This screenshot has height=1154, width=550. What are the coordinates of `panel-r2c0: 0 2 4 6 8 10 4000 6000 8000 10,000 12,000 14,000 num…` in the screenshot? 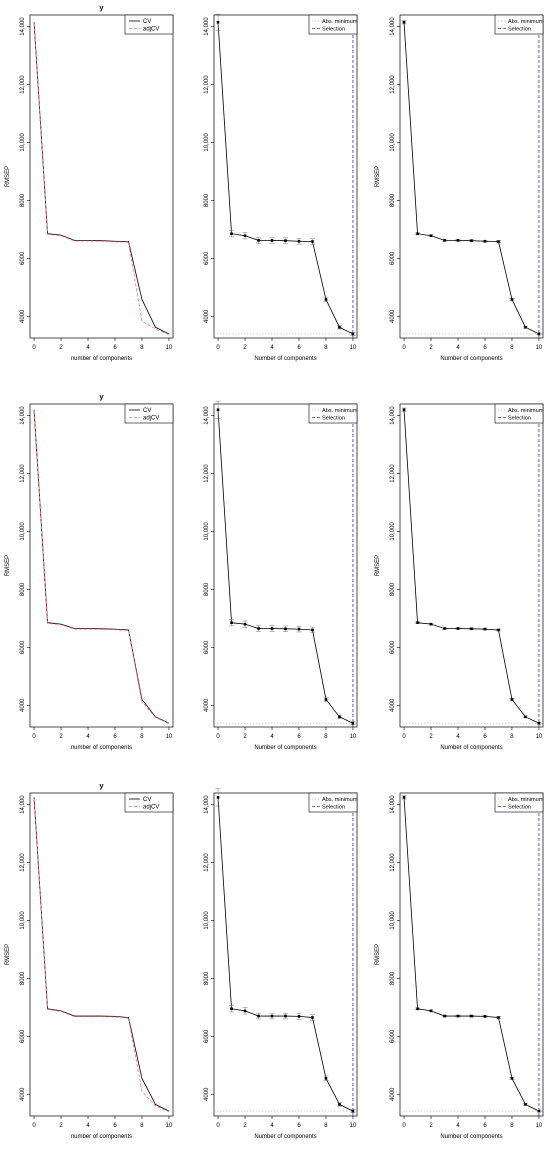 It's located at (89, 960).